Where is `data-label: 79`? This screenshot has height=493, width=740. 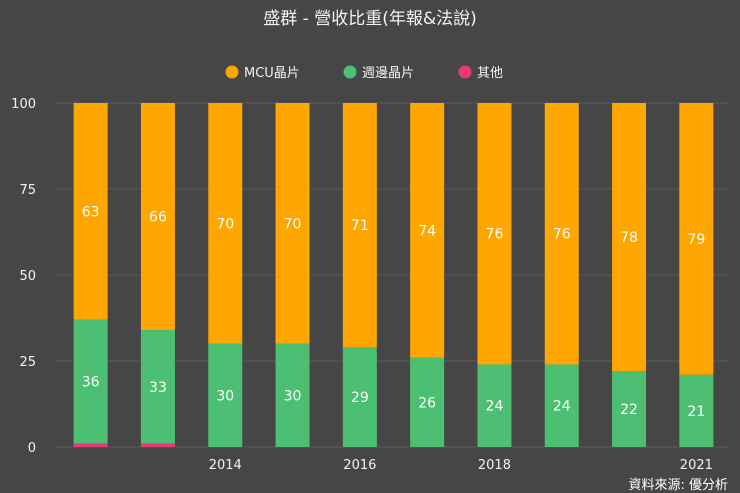
data-label: 79 is located at coordinates (696, 240).